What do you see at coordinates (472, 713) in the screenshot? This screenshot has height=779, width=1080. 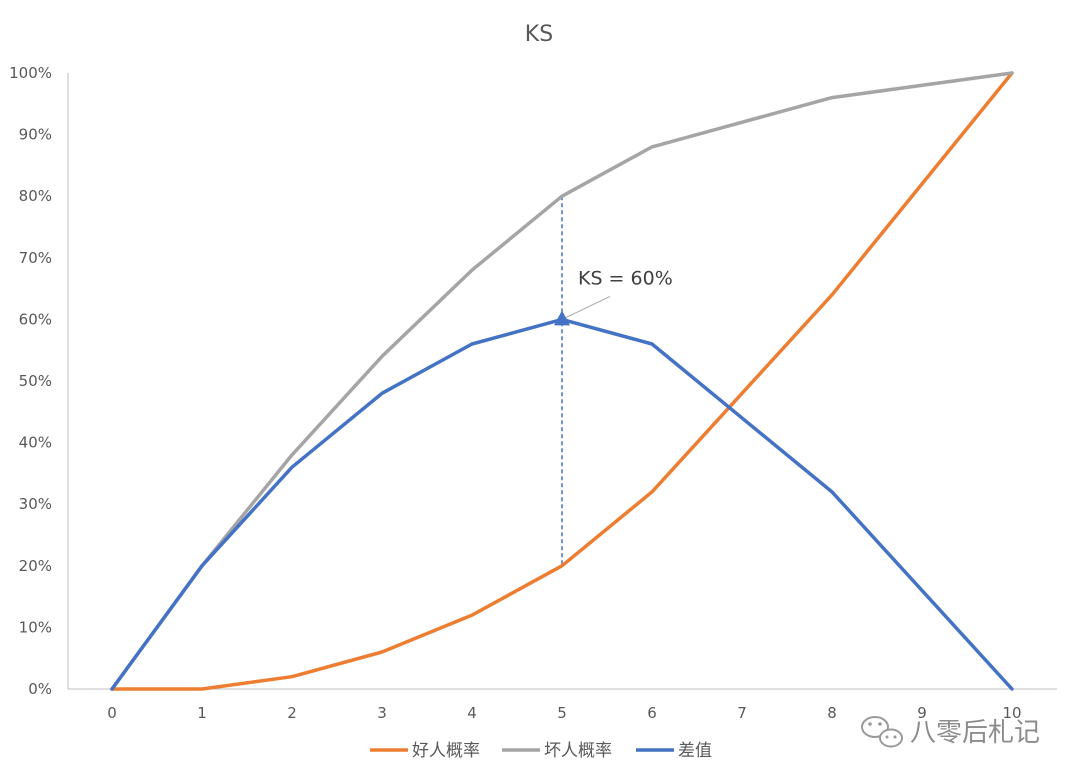 I see `x-tick-label: 4` at bounding box center [472, 713].